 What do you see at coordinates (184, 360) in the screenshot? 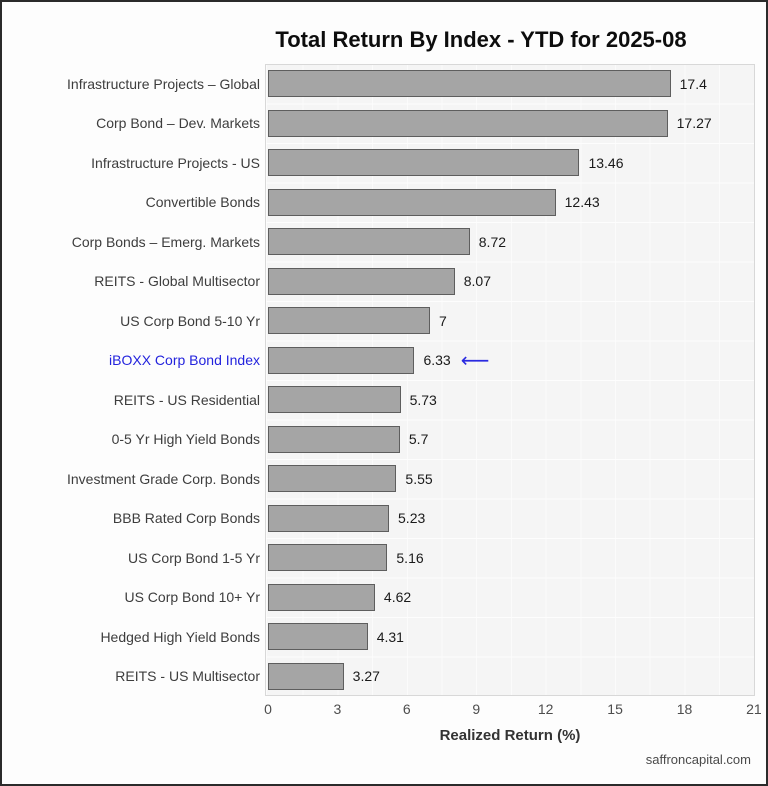
I see `category-label: iBOXX Corp Bond Index` at bounding box center [184, 360].